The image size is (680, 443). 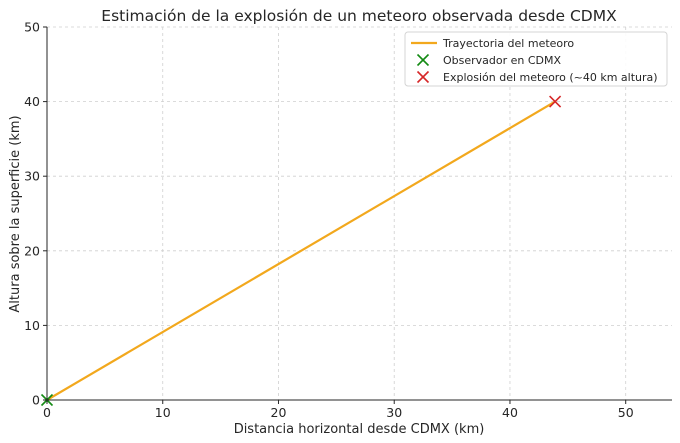 I want to click on y-tick-label: 0, so click(x=36, y=400).